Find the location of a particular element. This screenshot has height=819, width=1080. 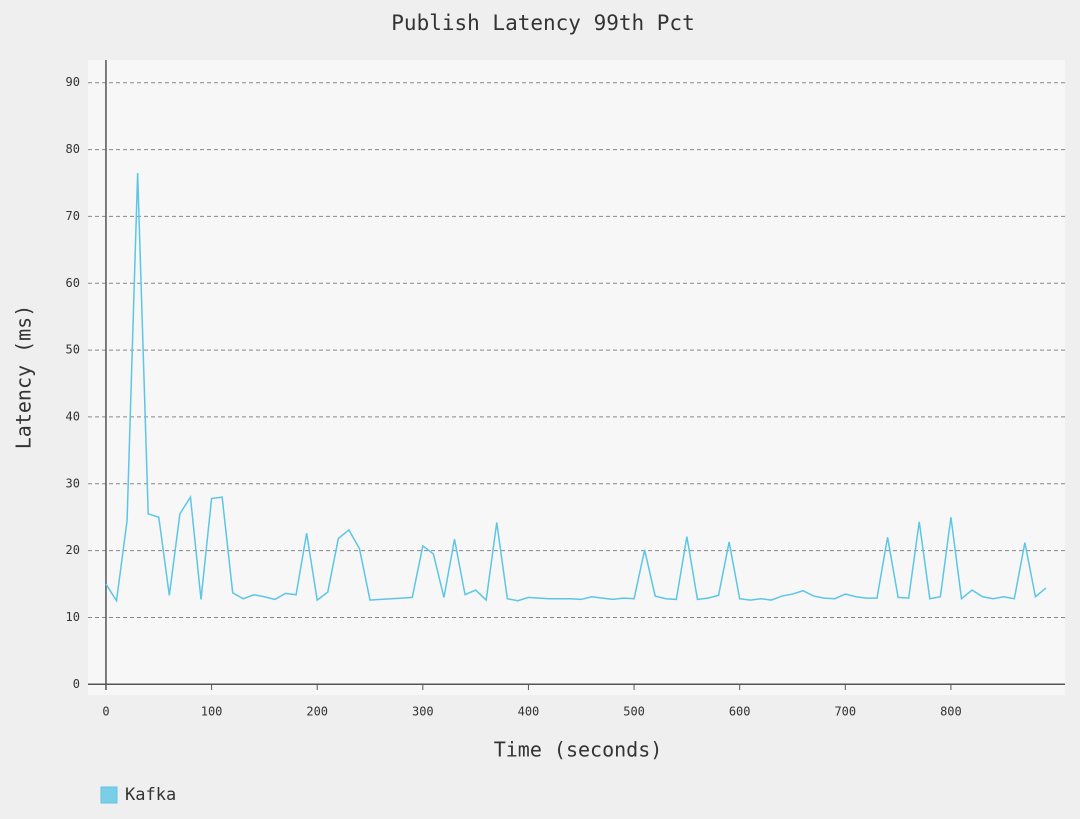

y-tick-label: 60 is located at coordinates (73, 283).